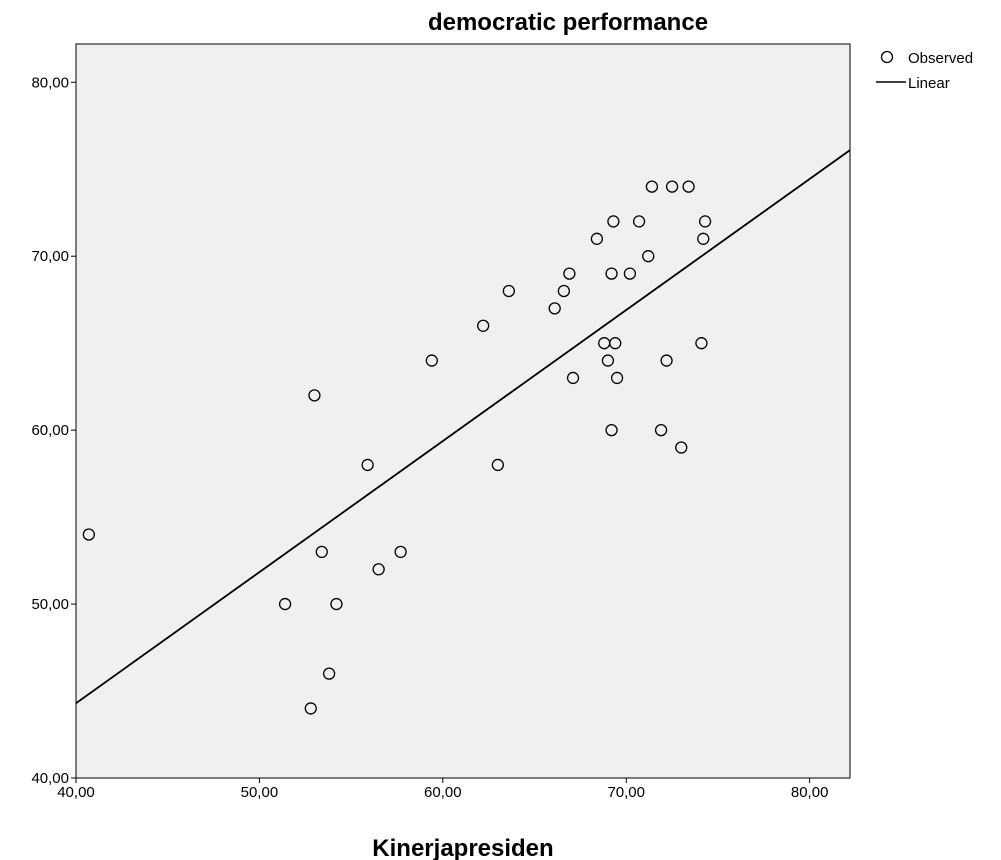  What do you see at coordinates (462, 847) in the screenshot?
I see `x-axis-label: Kinerjapresiden` at bounding box center [462, 847].